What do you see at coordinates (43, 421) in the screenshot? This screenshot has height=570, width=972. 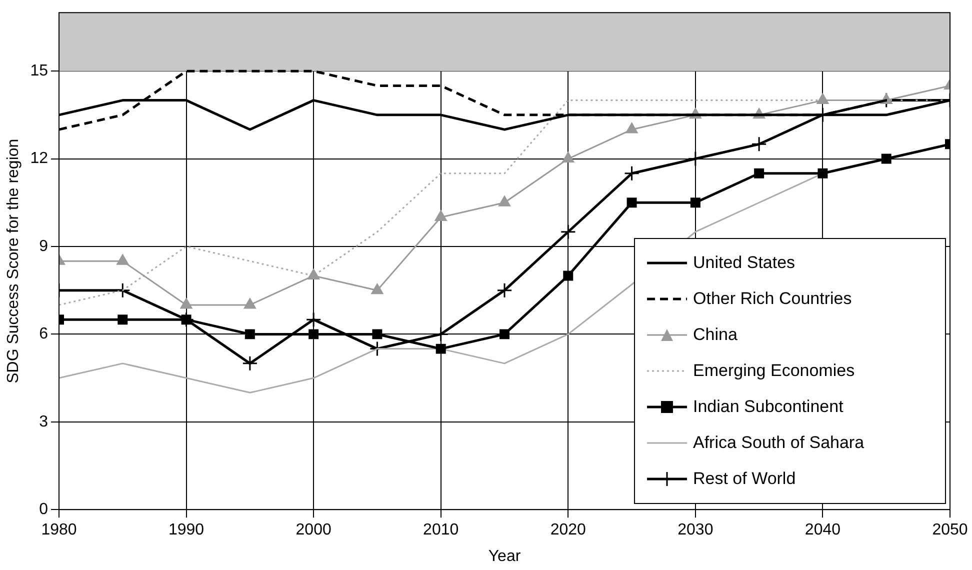 I see `y-tick-label: 3` at bounding box center [43, 421].